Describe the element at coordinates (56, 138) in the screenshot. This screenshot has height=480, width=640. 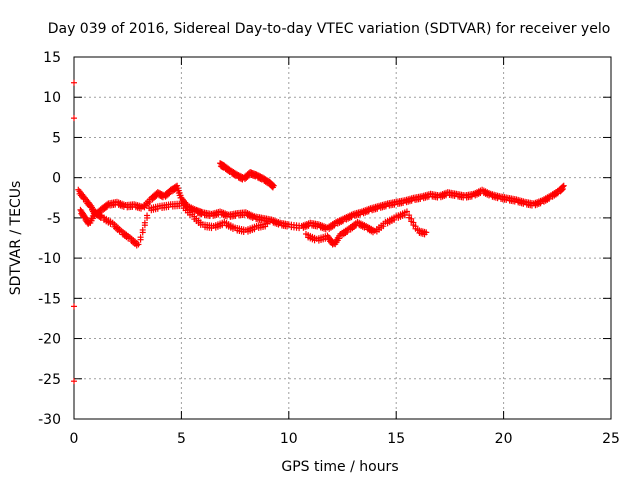
I see `y-tick-label: 5` at that location.